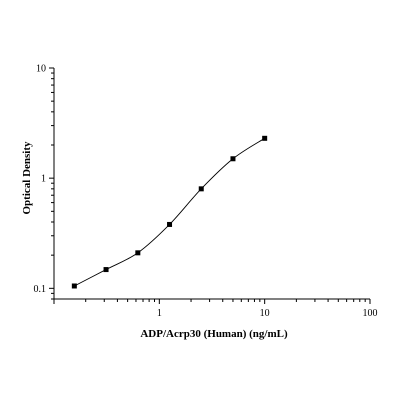  What do you see at coordinates (370, 313) in the screenshot?
I see `x-tick-label: 100` at bounding box center [370, 313].